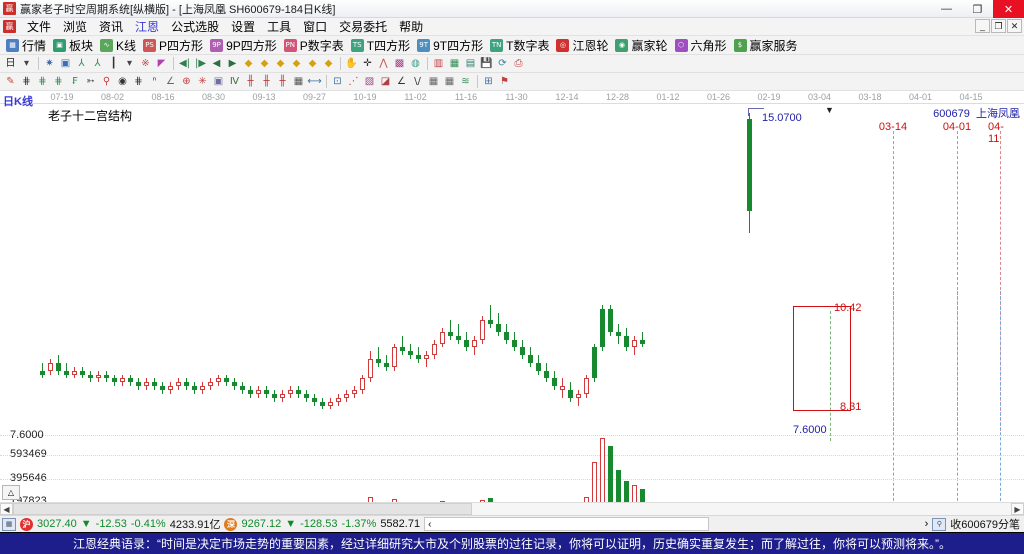 This screenshot has height=554, width=1024. What do you see at coordinates (449, 81) in the screenshot?
I see `matrix2-icon: ▦` at bounding box center [449, 81].